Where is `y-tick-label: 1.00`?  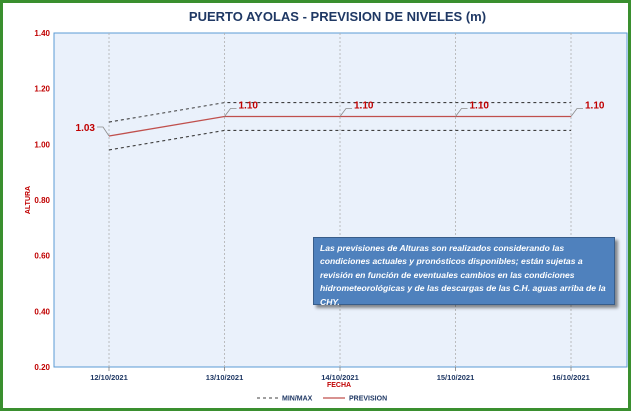
y-tick-label: 1.00 is located at coordinates (42, 144).